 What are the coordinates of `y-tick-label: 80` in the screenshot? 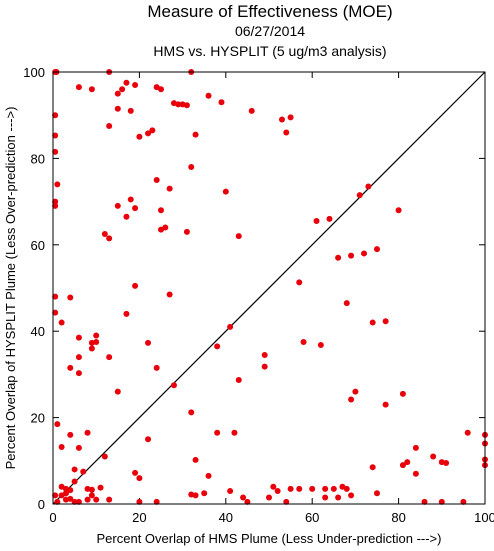 It's located at (38, 158).